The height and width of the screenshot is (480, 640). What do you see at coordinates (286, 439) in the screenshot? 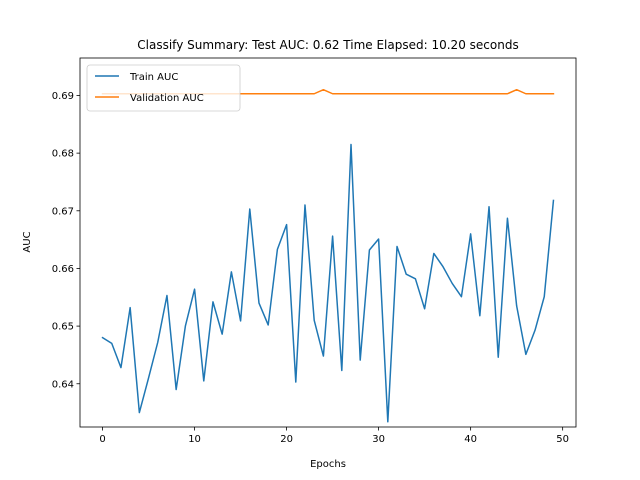
I see `x-tick-label: 20` at bounding box center [286, 439].